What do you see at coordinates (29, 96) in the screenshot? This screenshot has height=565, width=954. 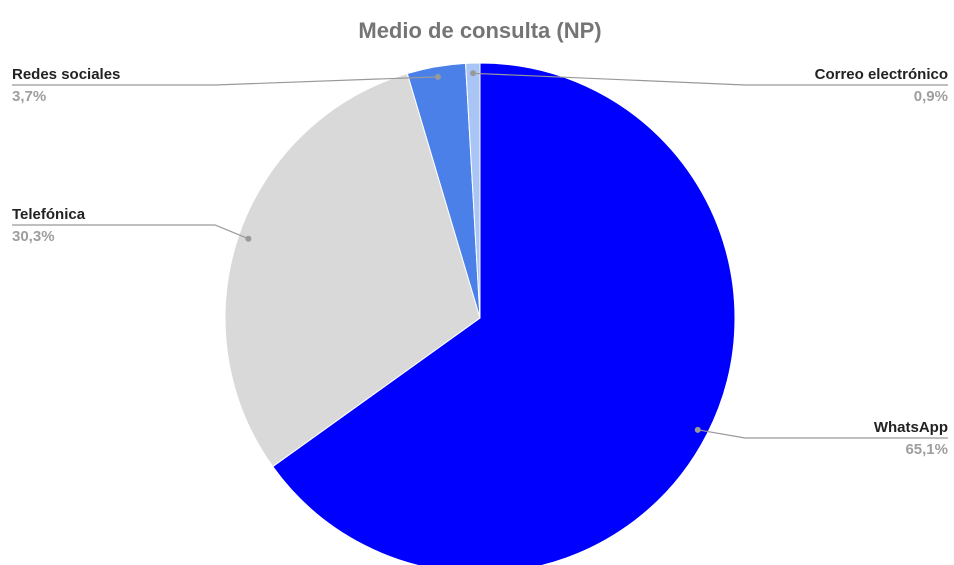 I see `slice-value: 3,7%` at bounding box center [29, 96].